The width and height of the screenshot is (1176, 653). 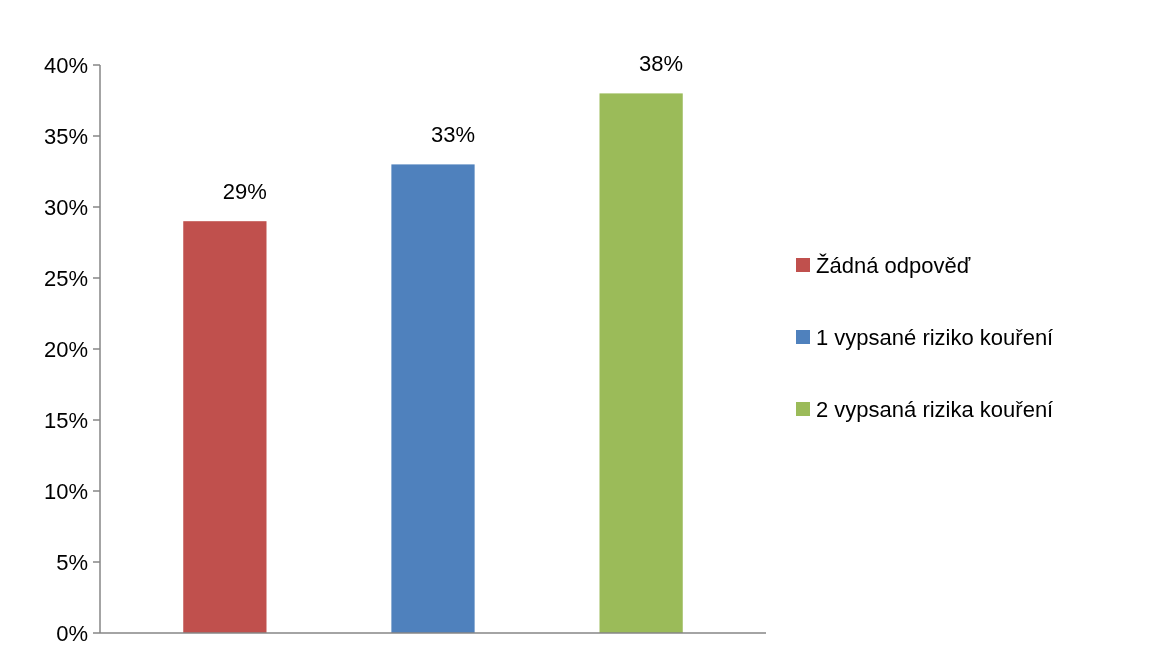 What do you see at coordinates (65, 349) in the screenshot?
I see `y-tick-label: 20%` at bounding box center [65, 349].